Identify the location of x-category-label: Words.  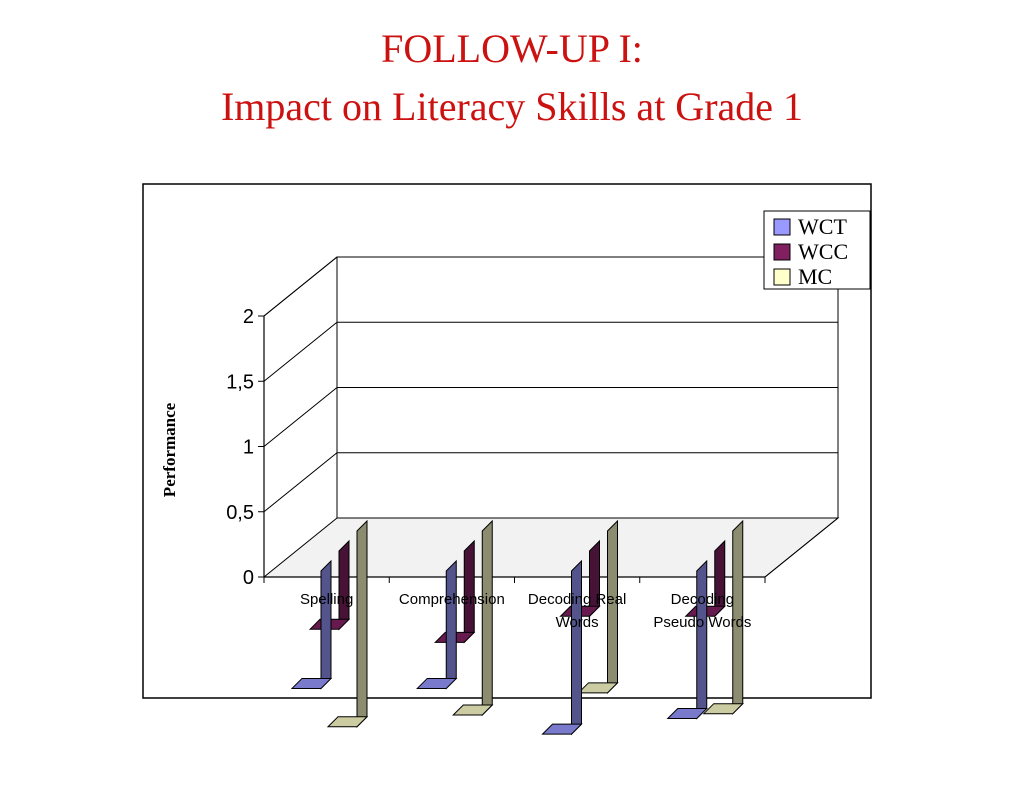
(577, 622).